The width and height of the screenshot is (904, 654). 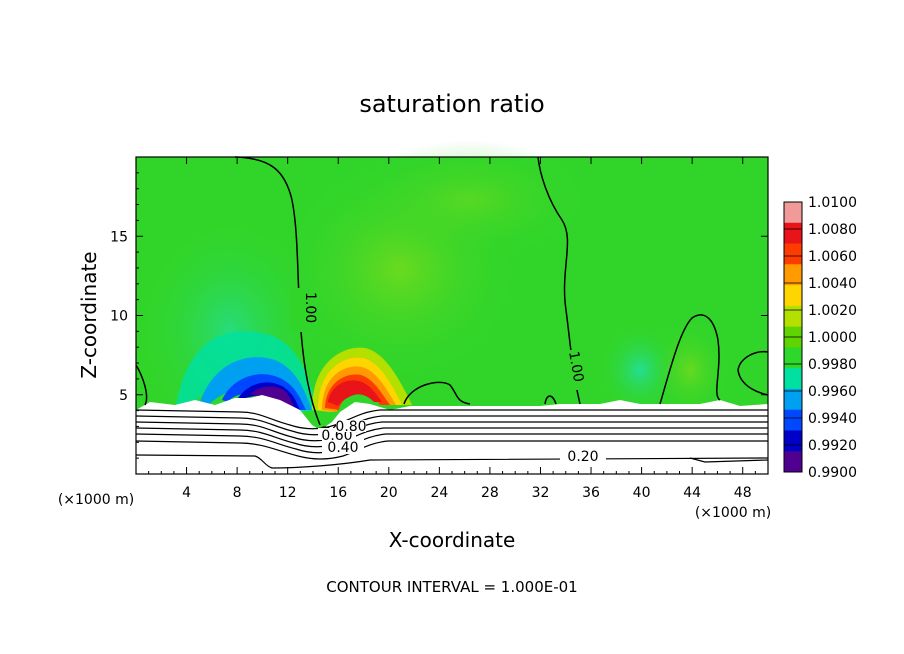 I want to click on contour-line-100-small-left, so click(x=141, y=385).